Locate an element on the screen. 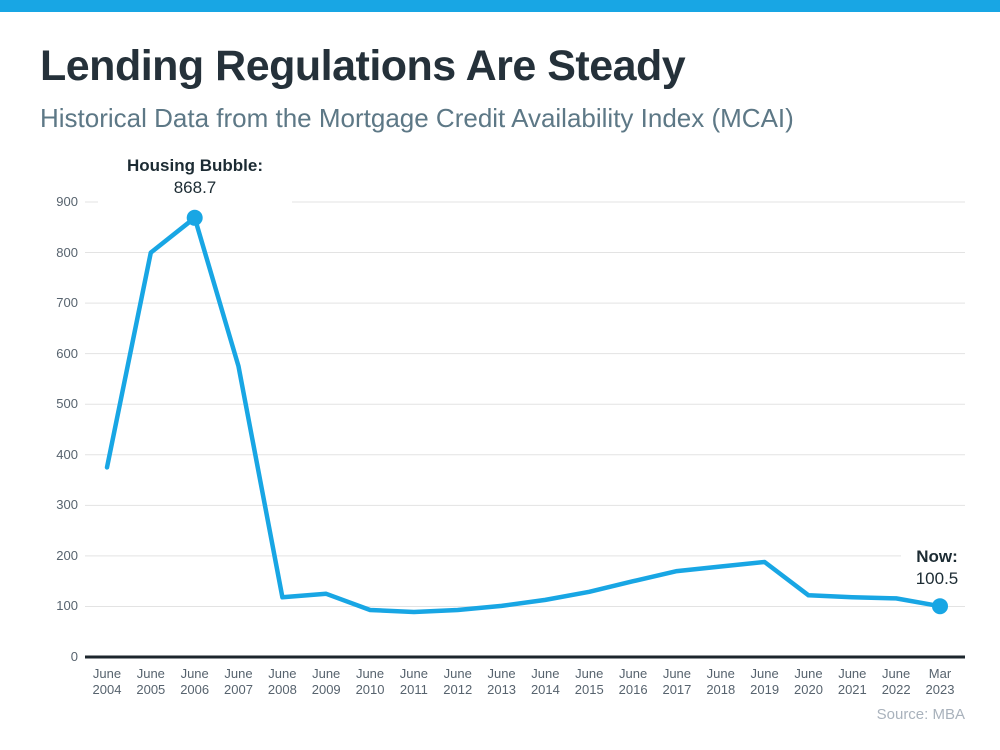 This screenshot has width=1000, height=750. x-tick-label: June 2013 is located at coordinates (502, 681).